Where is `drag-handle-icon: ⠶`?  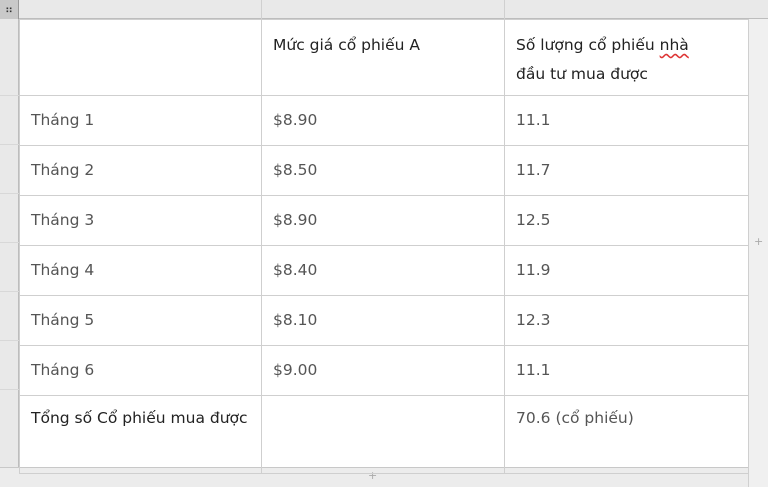 drag-handle-icon: ⠶ is located at coordinates (9, 9).